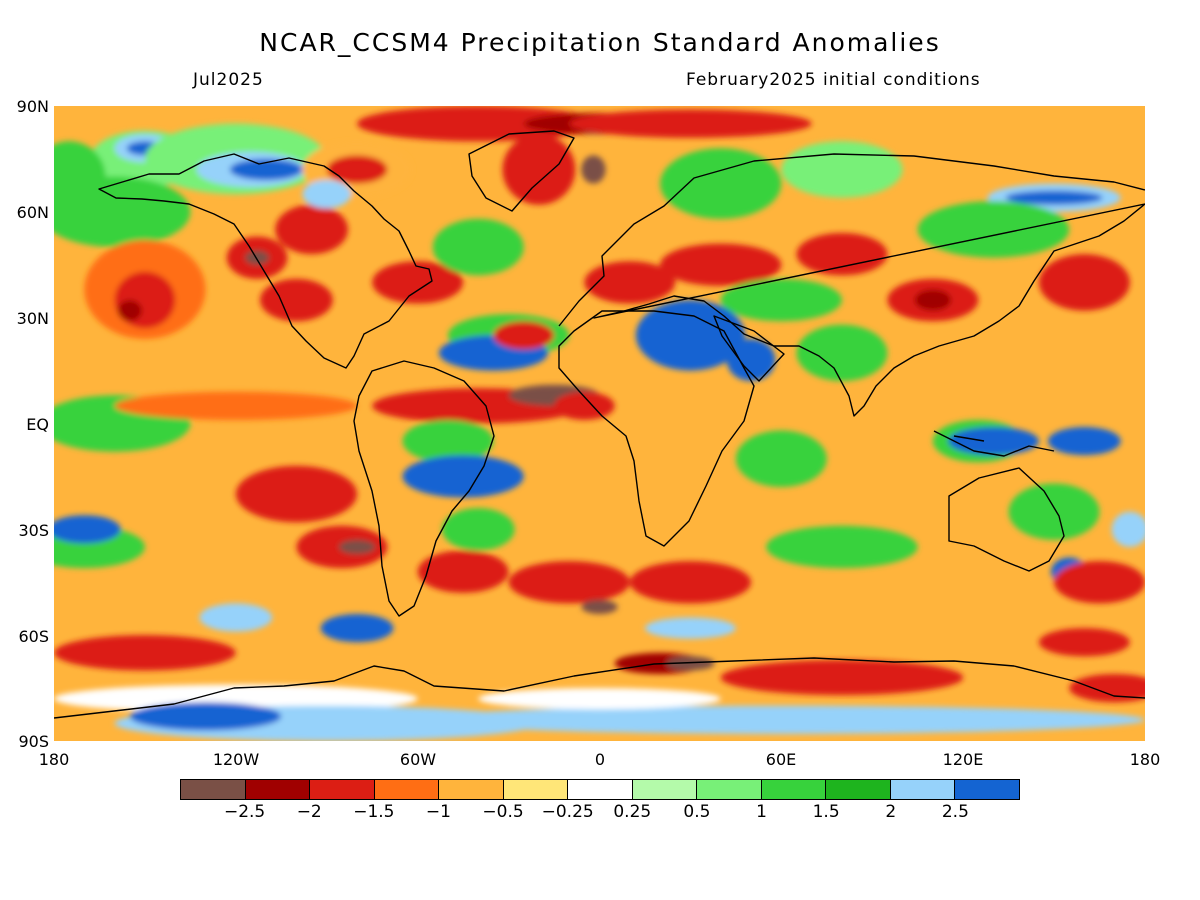  Describe the element at coordinates (891, 812) in the screenshot. I see `colorbar-tick-label: 2` at that location.